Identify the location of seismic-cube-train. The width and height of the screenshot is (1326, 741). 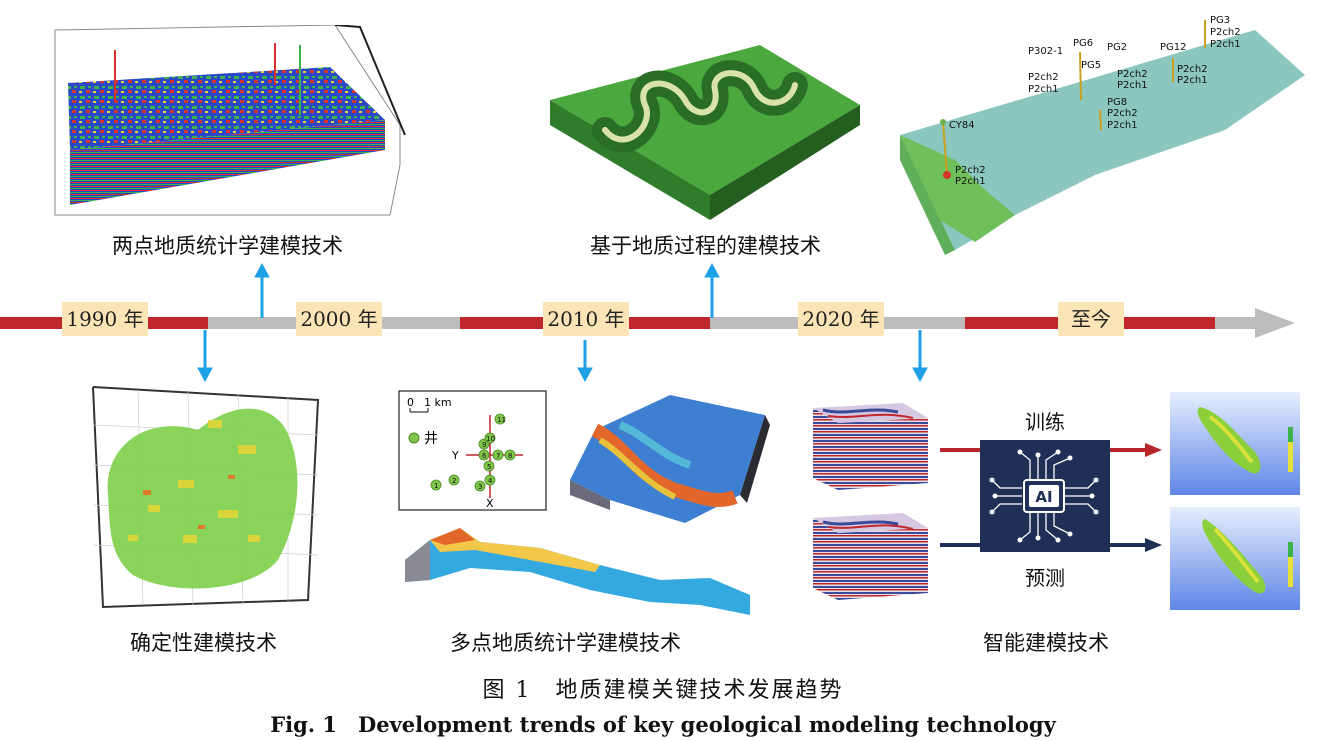
(870, 446).